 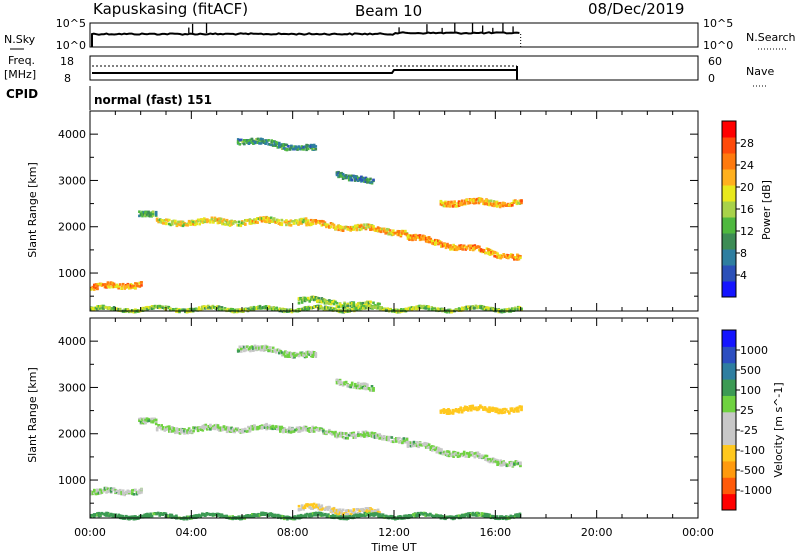 I want to click on freq-tick-bottom: 8, so click(x=67, y=78).